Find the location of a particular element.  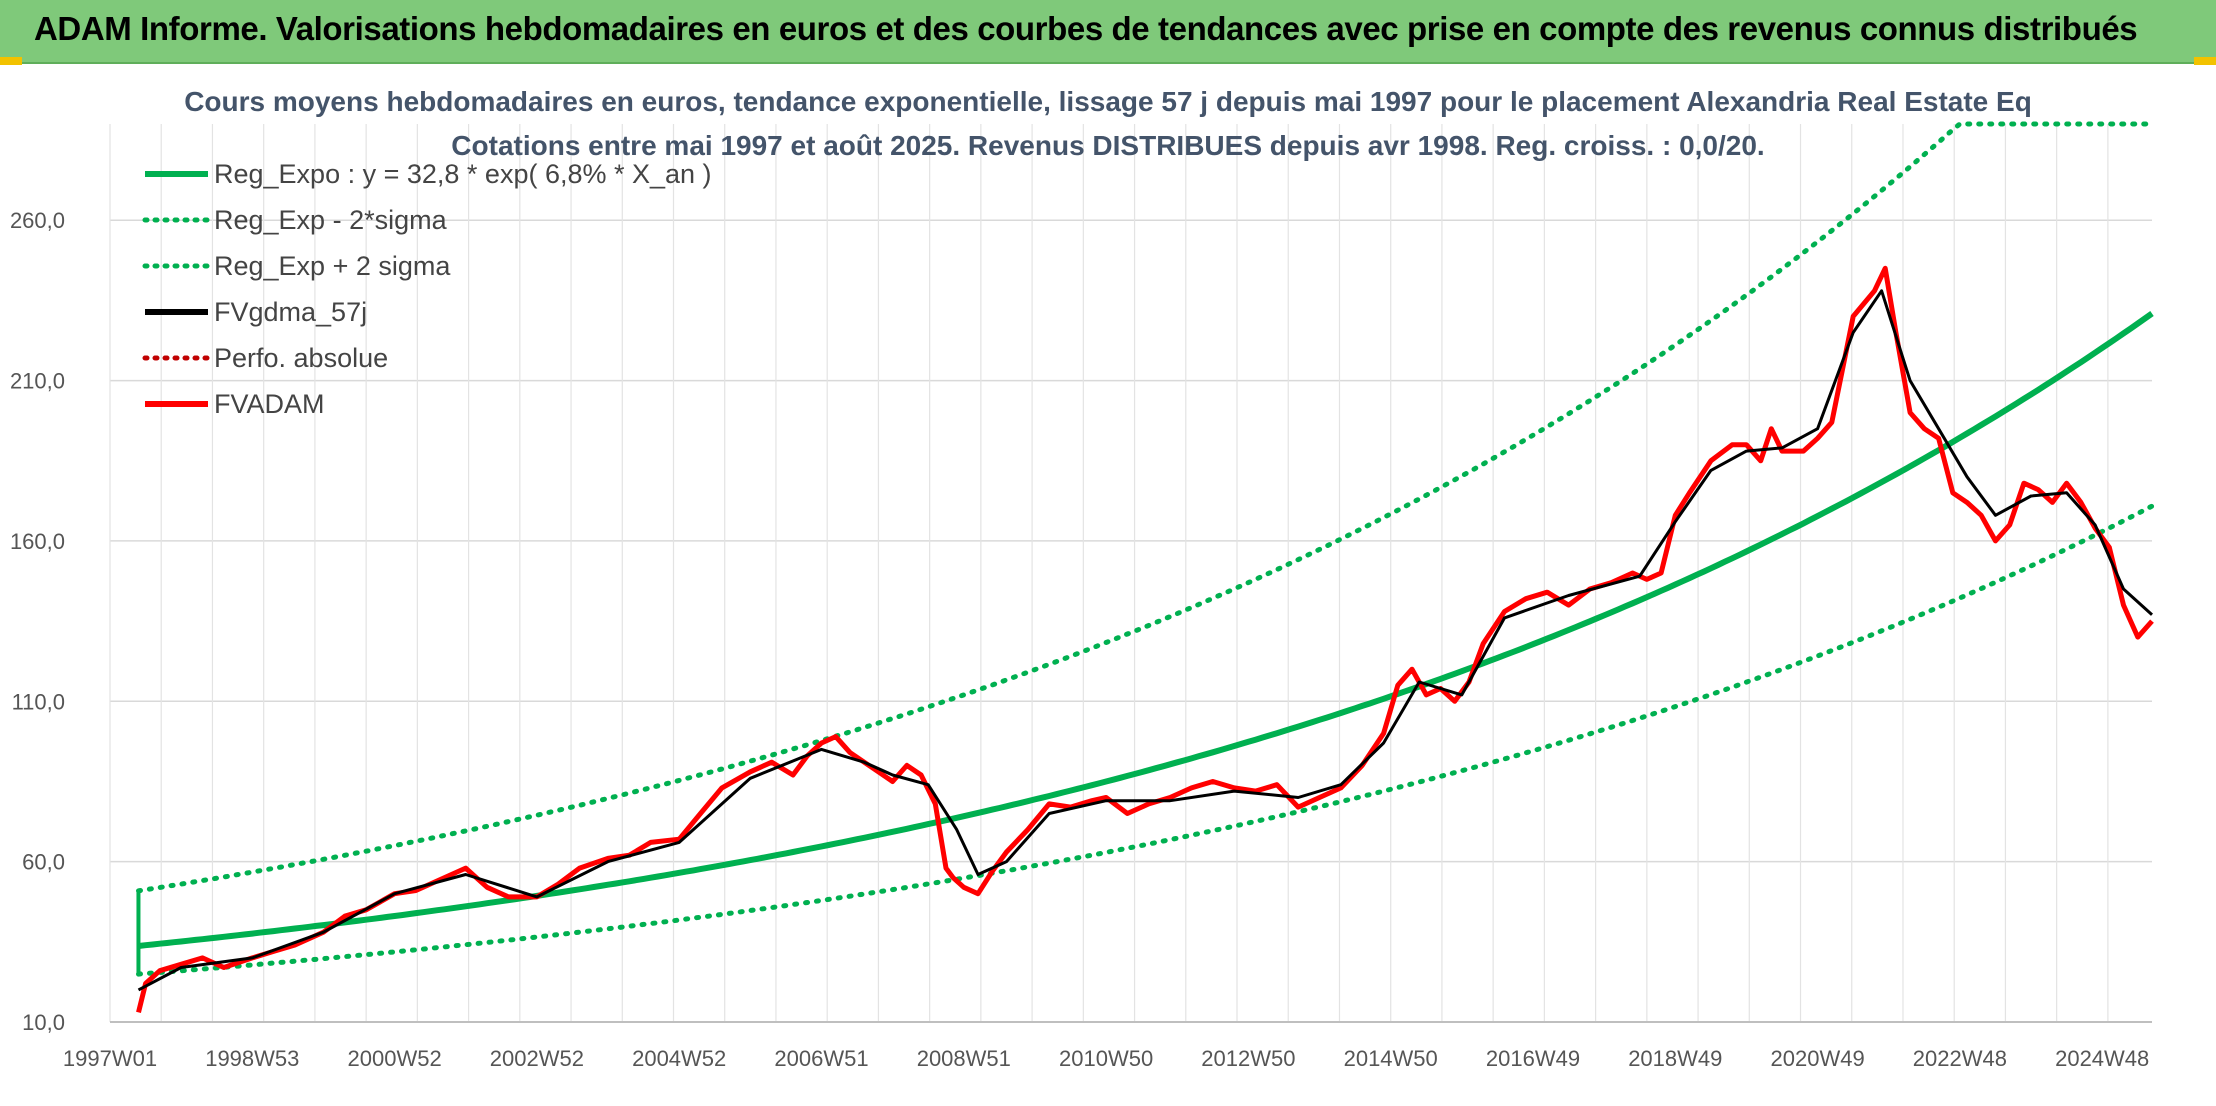

corner-marker-left is located at coordinates (11, 61).